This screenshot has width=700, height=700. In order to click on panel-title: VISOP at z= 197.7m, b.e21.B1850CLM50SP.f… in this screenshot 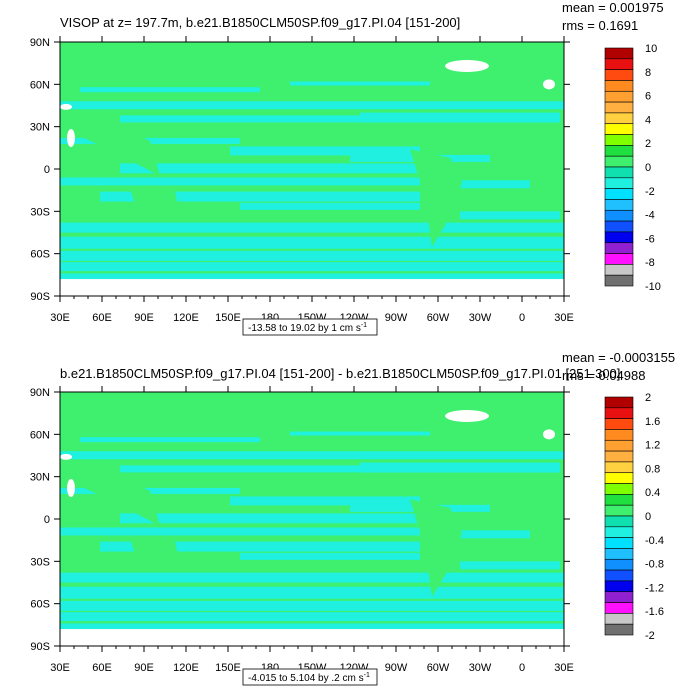, I will do `click(260, 22)`.